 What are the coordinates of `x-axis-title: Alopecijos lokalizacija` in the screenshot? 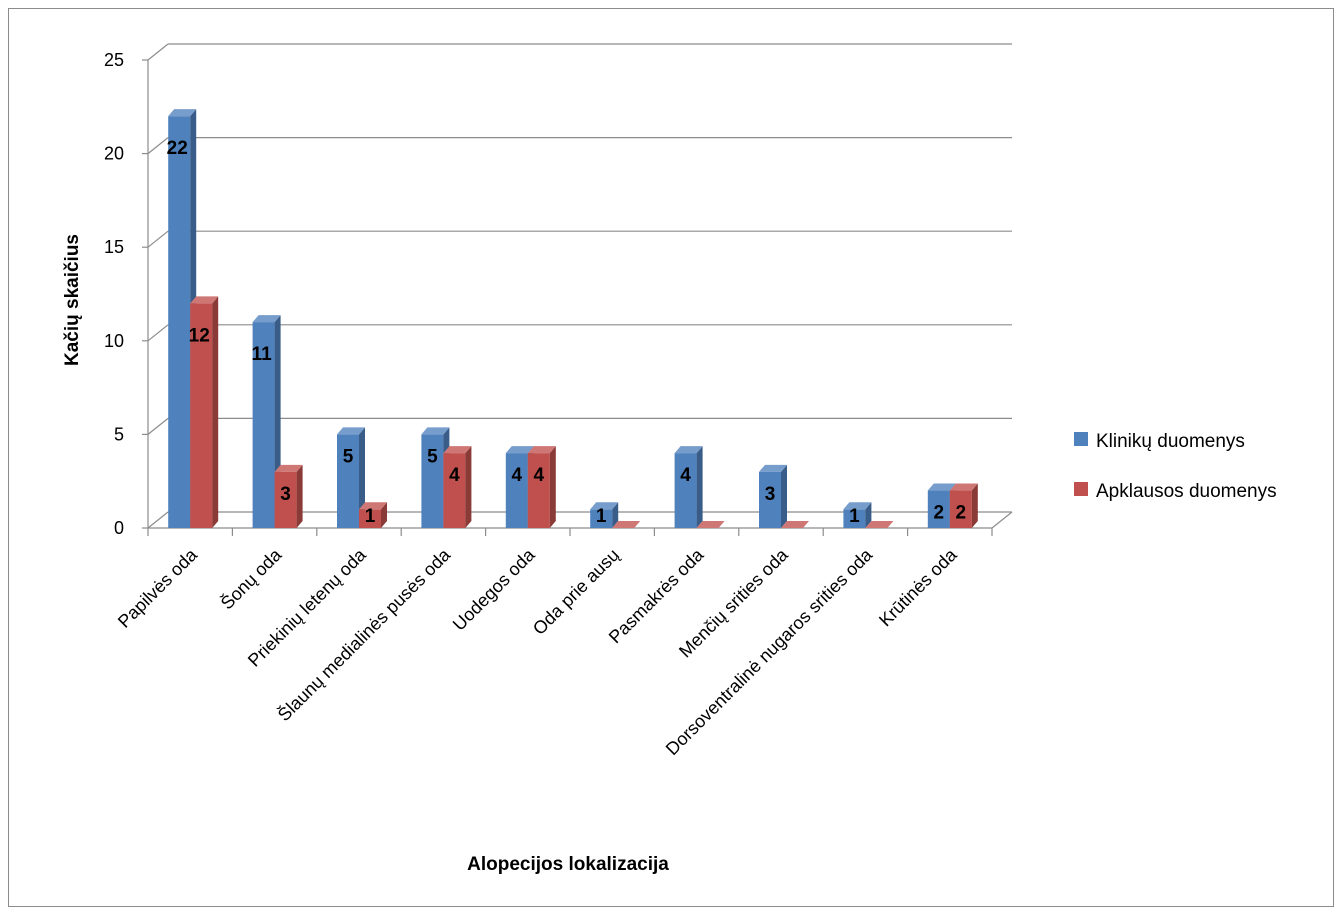 It's located at (568, 864).